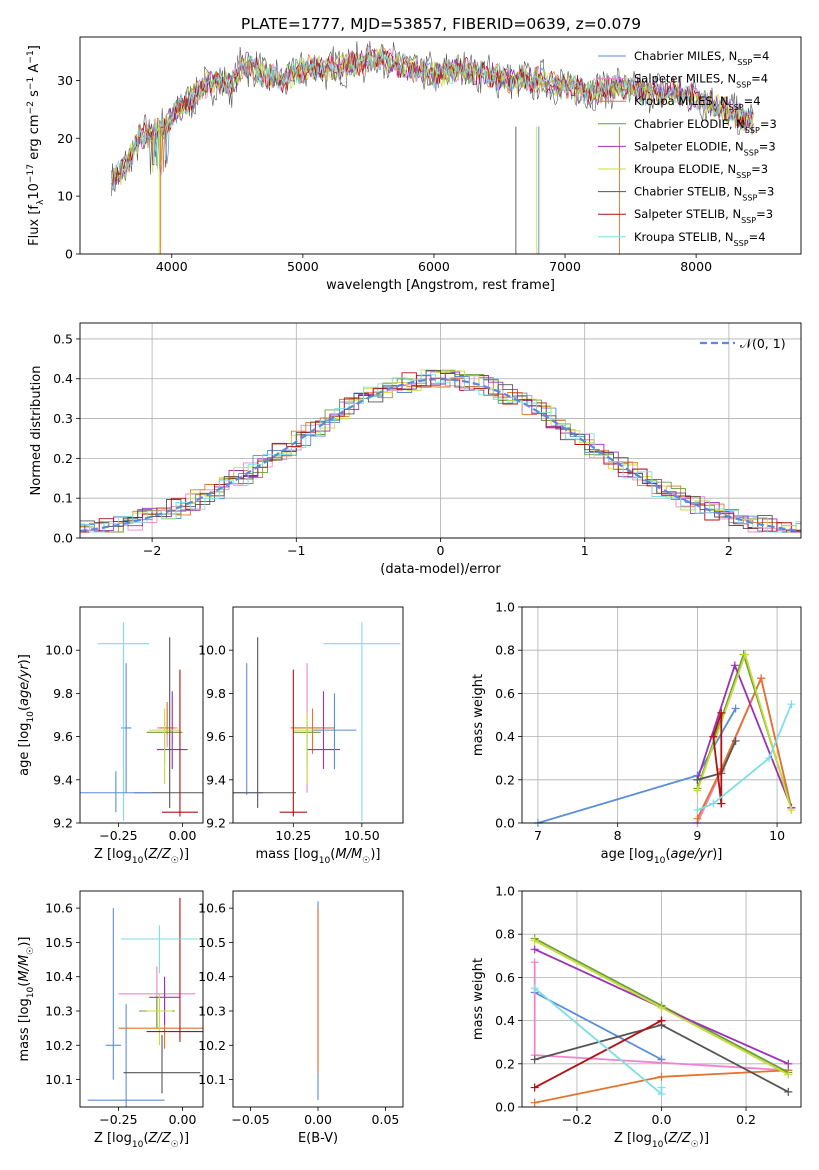  I want to click on legend-label: Kroupa ELODIE, NSSP=3, so click(701, 171).